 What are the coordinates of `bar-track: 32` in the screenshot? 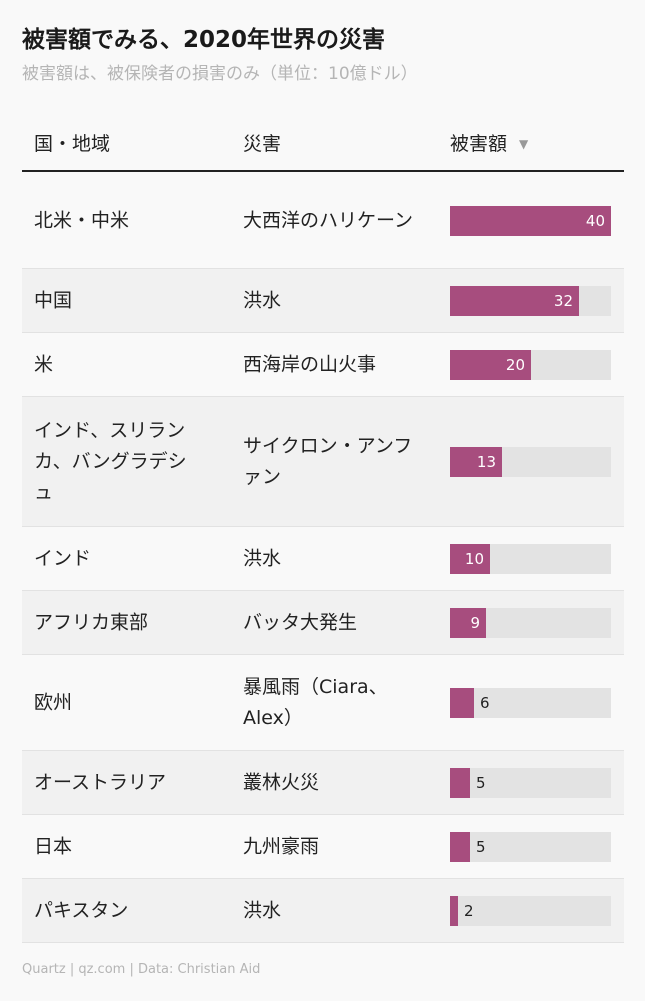 It's located at (530, 300).